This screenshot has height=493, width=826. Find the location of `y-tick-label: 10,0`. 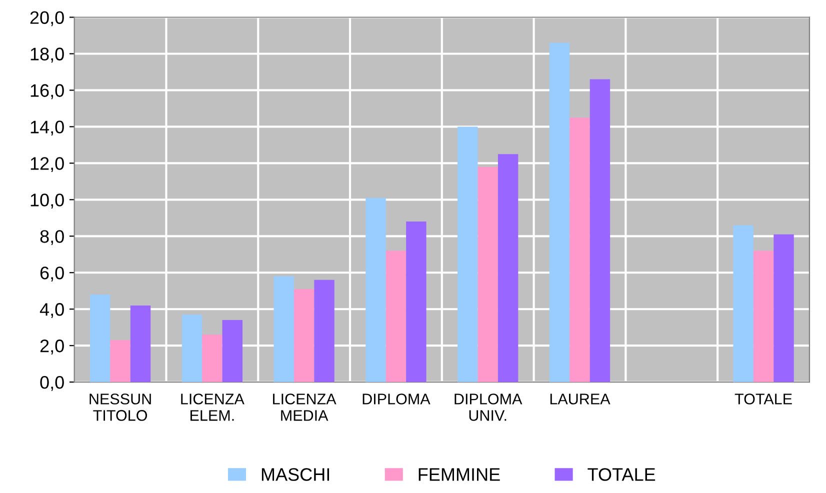

y-tick-label: 10,0 is located at coordinates (47, 201).